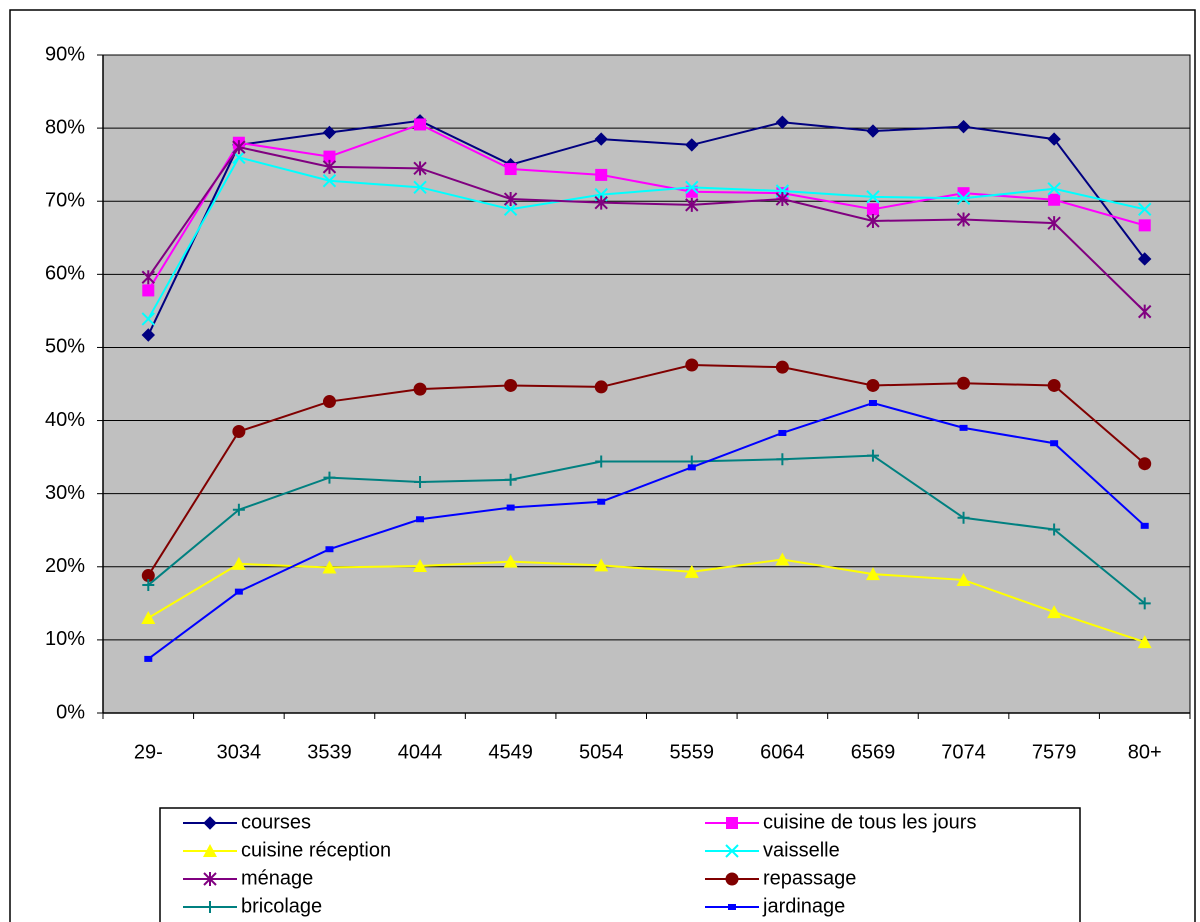 Image resolution: width=1200 pixels, height=922 pixels. Describe the element at coordinates (873, 752) in the screenshot. I see `x-tick-label: 6569` at that location.